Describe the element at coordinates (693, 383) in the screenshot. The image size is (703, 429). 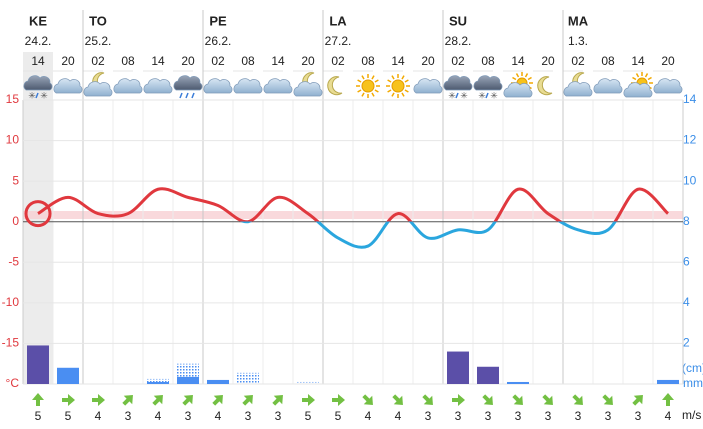
I see `y2-tick-label: mm` at that location.